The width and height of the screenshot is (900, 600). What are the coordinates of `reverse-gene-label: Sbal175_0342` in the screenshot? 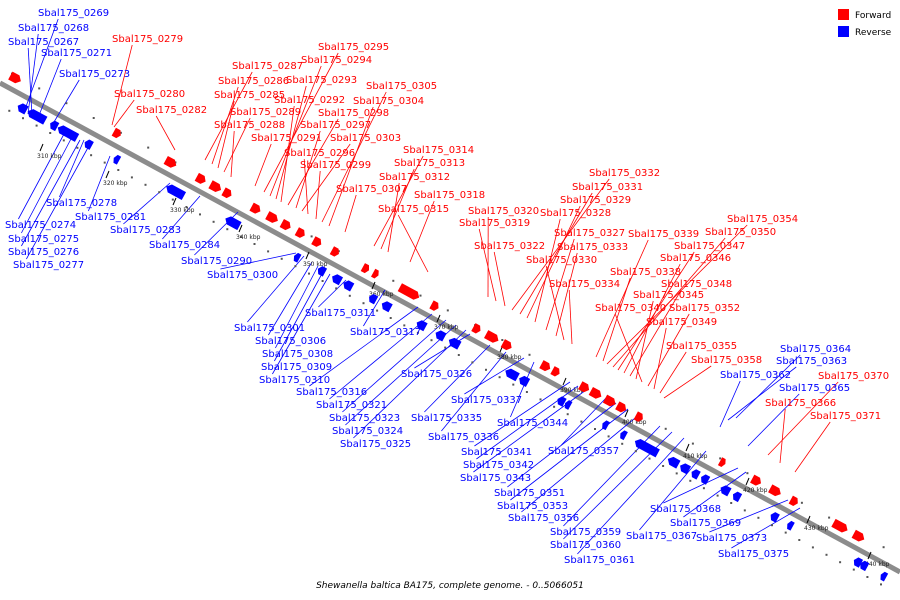 It's located at (498, 465).